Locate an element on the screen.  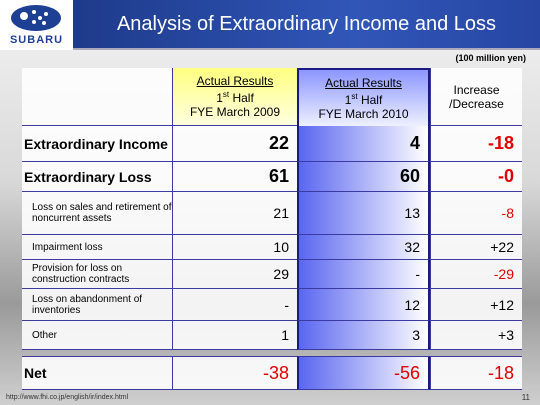
header-line: Increase is located at coordinates (476, 89).